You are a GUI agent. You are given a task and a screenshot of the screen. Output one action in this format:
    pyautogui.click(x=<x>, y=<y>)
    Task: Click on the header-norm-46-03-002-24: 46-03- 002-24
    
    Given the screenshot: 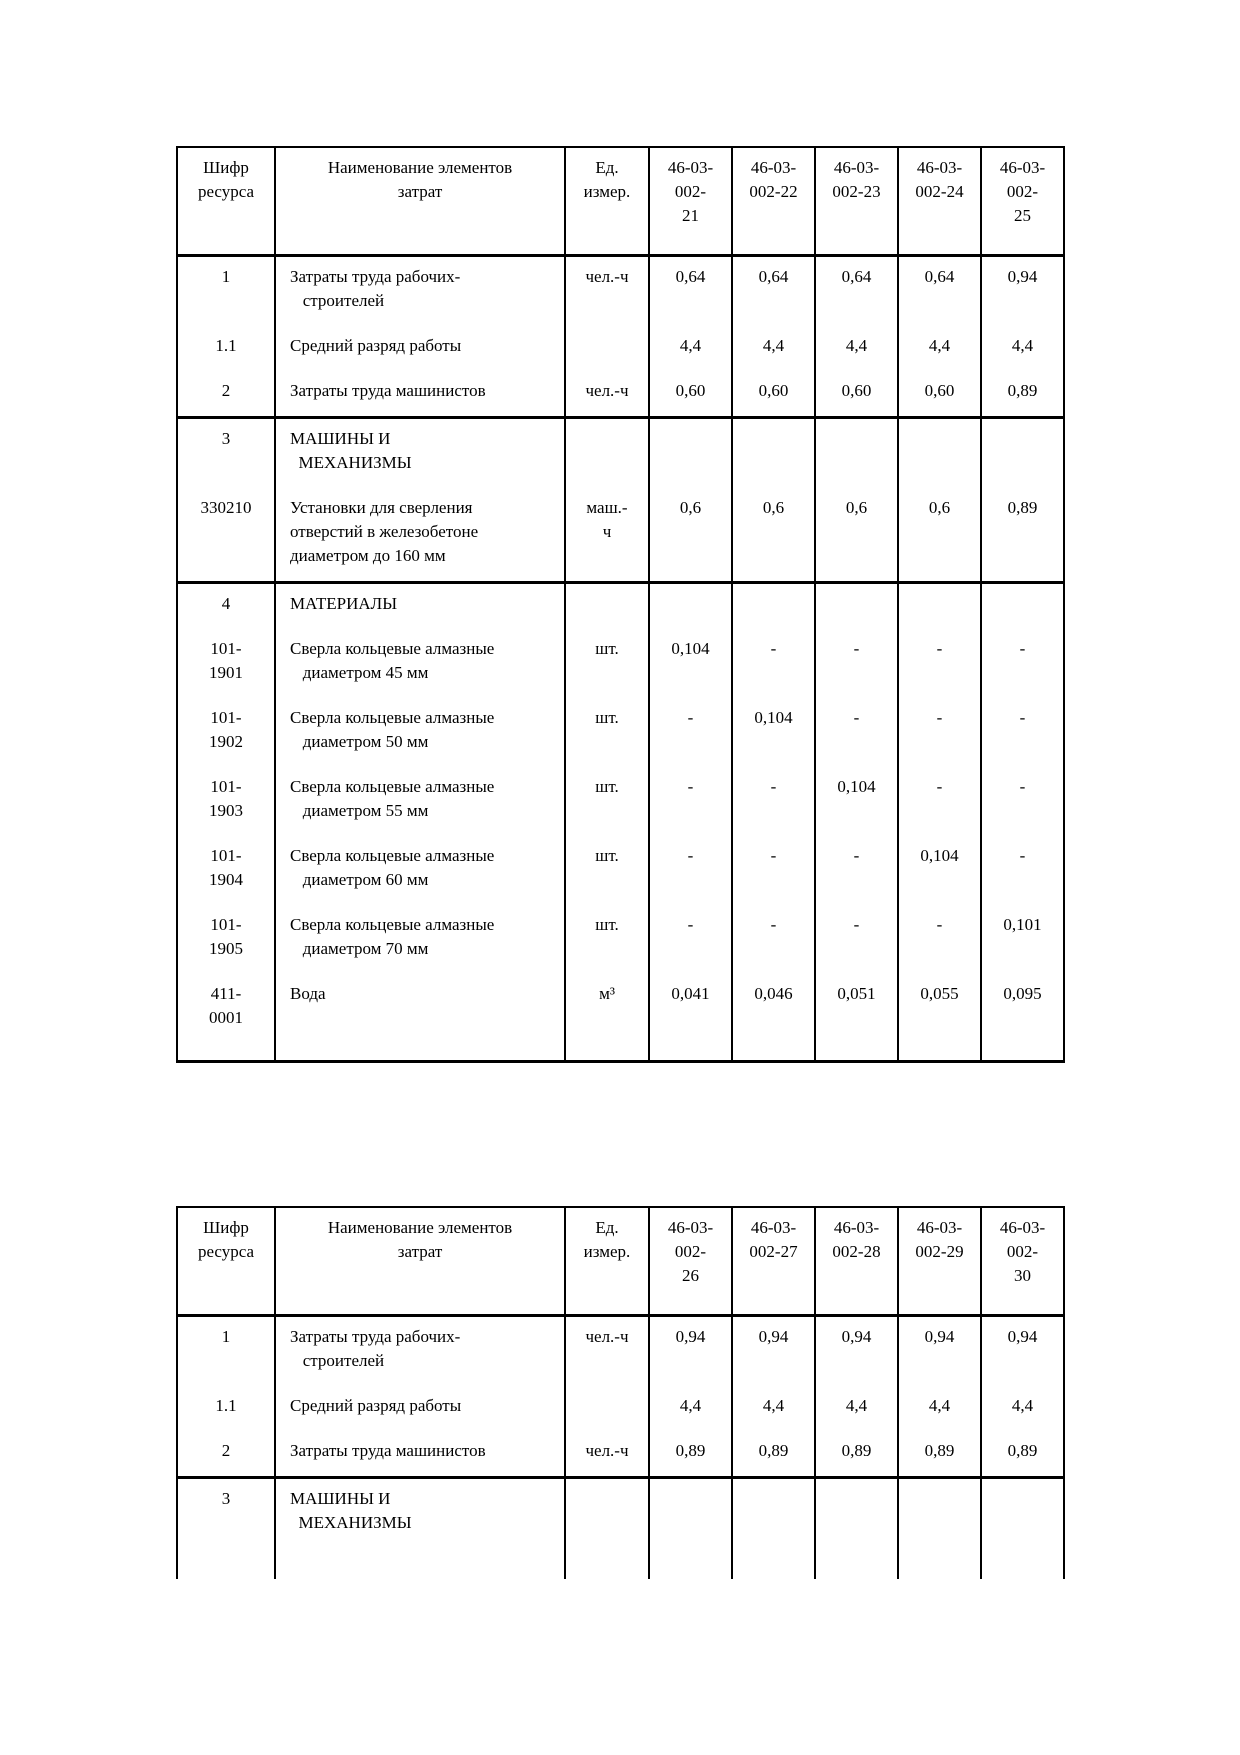 What is the action you would take?
    pyautogui.click(x=939, y=201)
    